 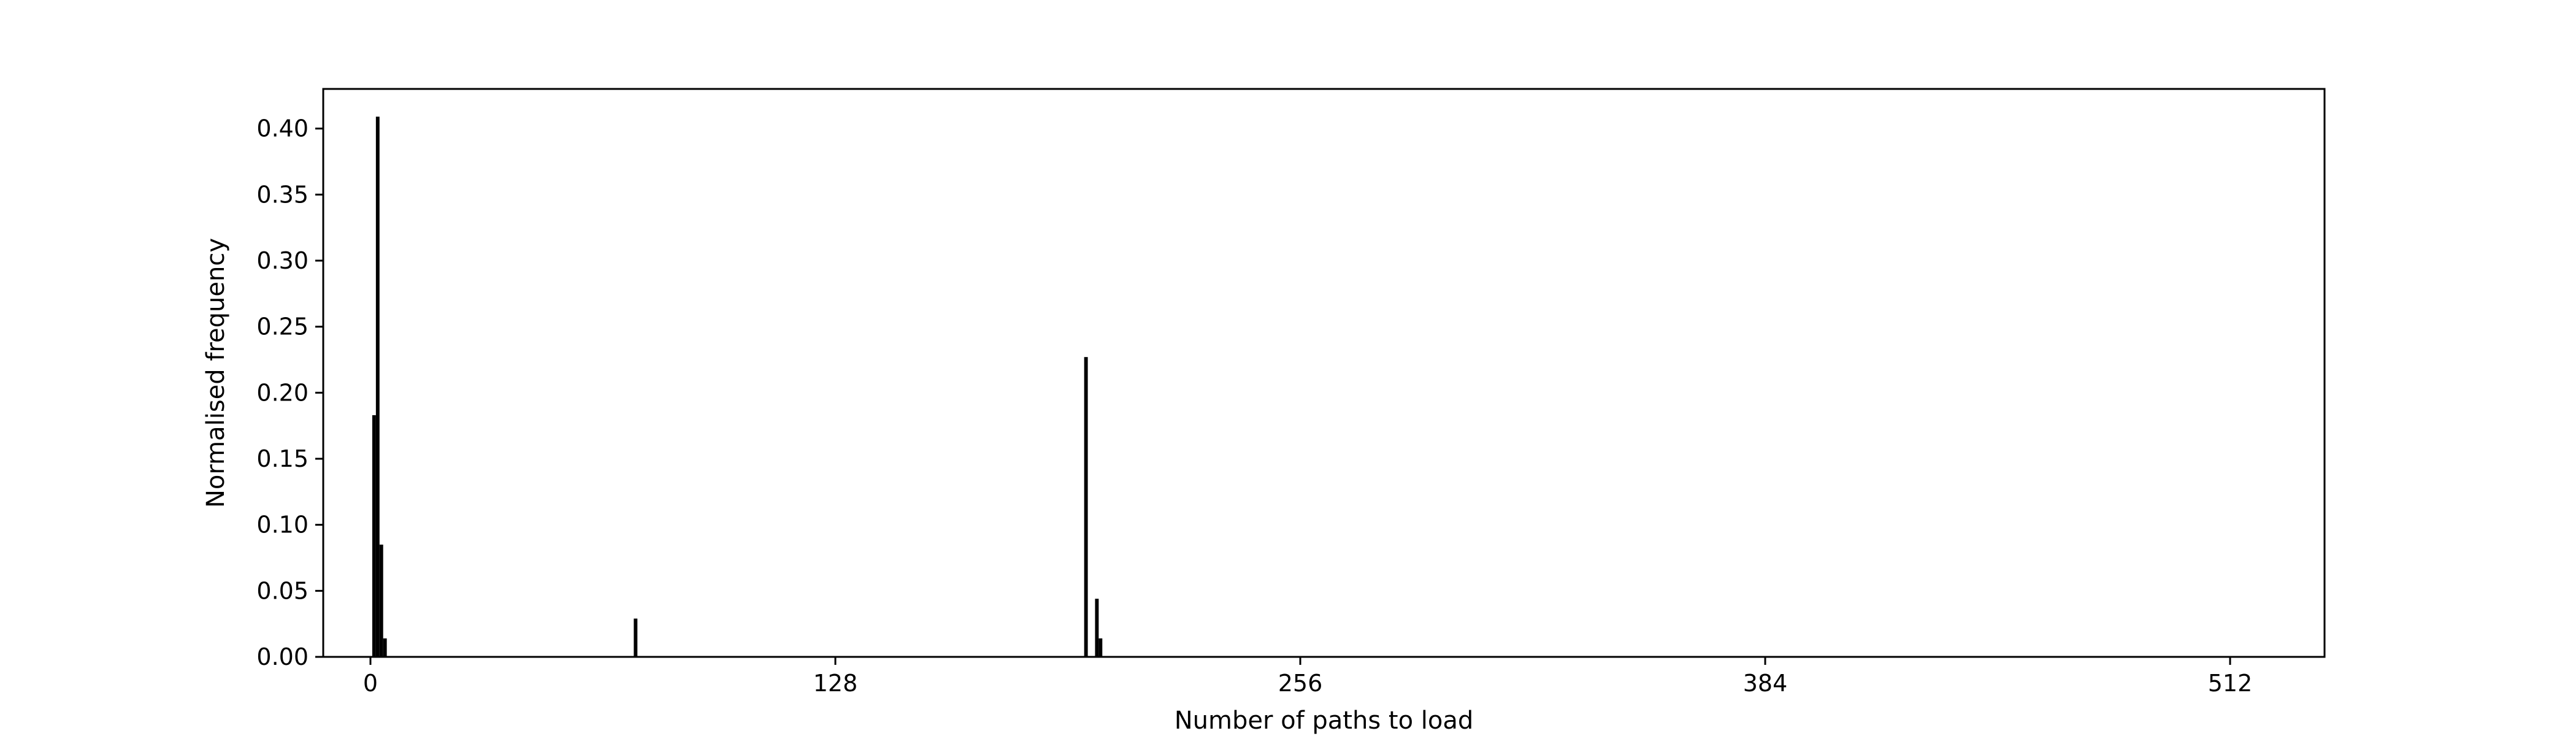 What do you see at coordinates (282, 260) in the screenshot?
I see `y-tick-label: 0.30` at bounding box center [282, 260].